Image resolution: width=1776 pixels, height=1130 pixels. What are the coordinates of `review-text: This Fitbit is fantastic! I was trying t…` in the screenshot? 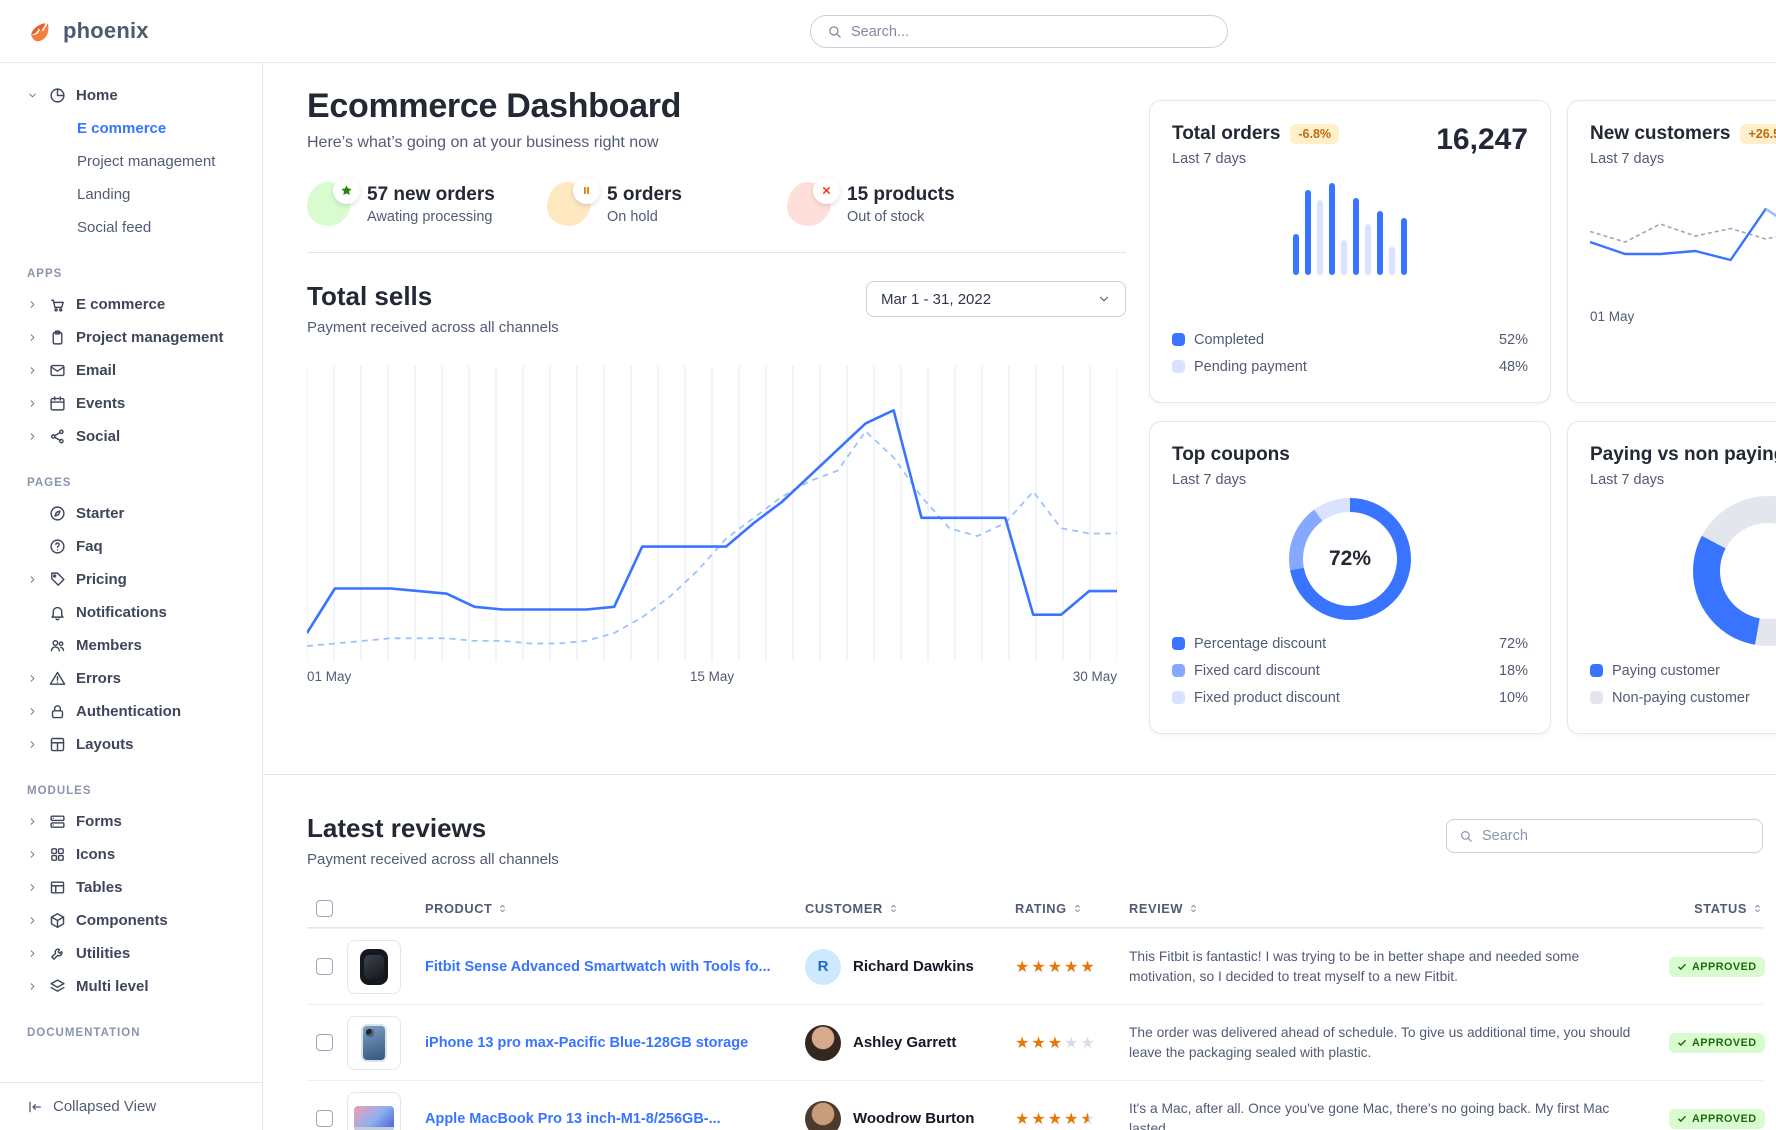 It's located at (1354, 966).